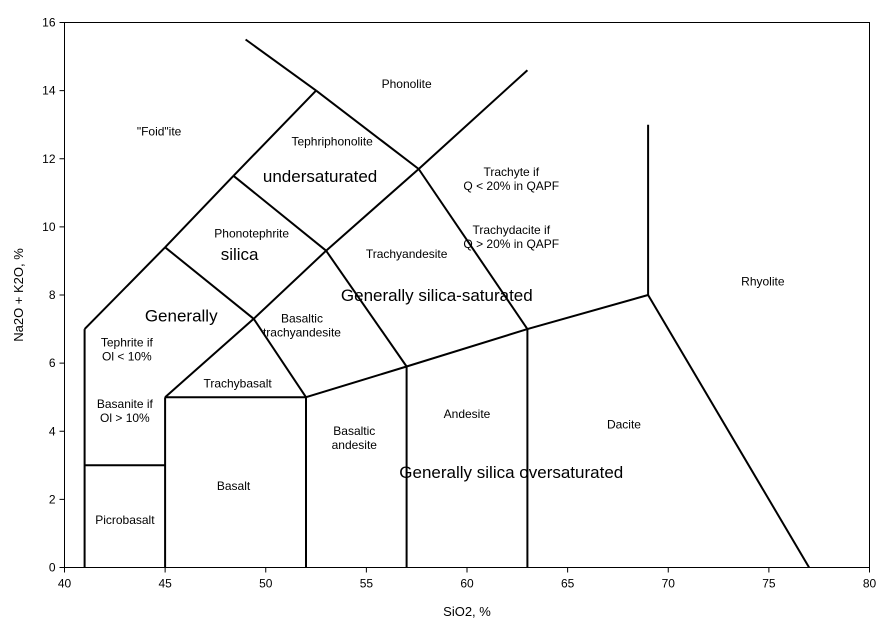 The width and height of the screenshot is (881, 636). I want to click on field-label-trachybasalt: Trachybasalt, so click(237, 384).